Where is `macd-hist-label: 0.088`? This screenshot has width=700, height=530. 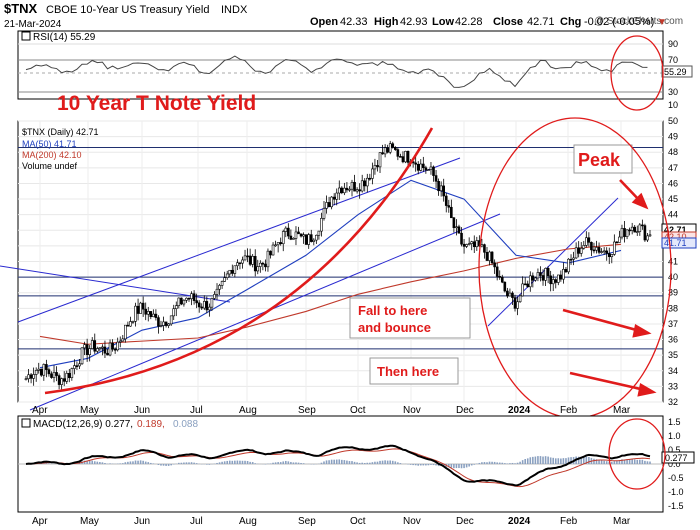 macd-hist-label: 0.088 is located at coordinates (185, 424).